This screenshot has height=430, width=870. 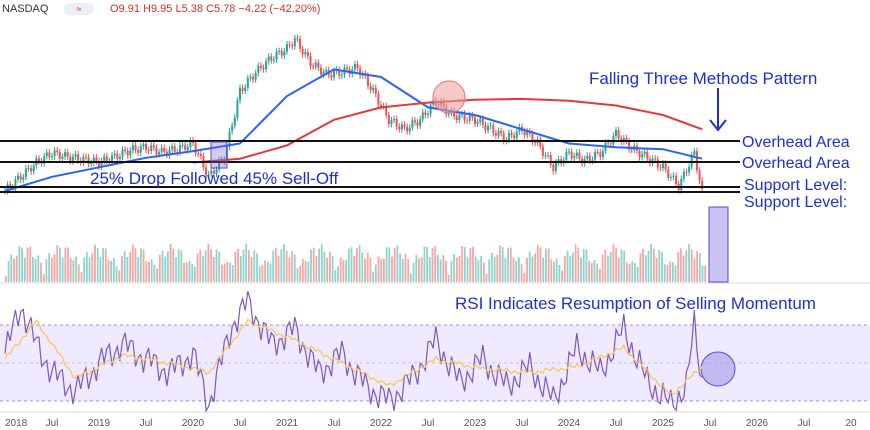 What do you see at coordinates (214, 178) in the screenshot?
I see `drop-selloff-label: 25% Drop Followed 45% Sell-Off` at bounding box center [214, 178].